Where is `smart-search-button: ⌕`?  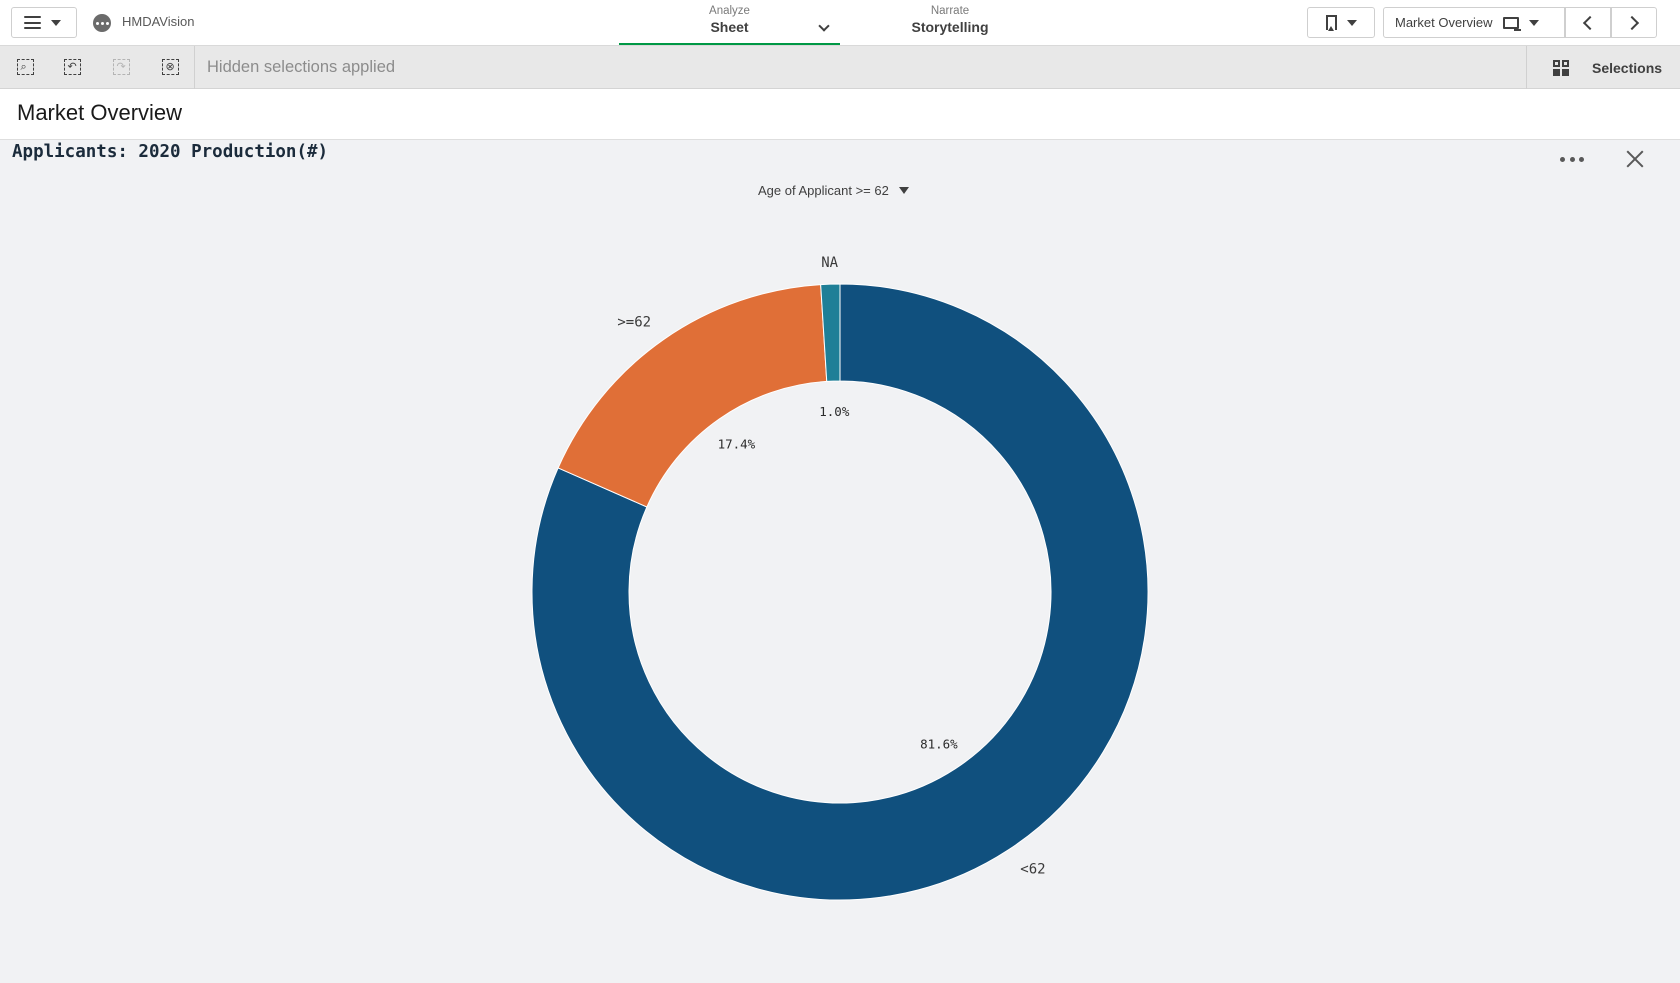
smart-search-button: ⌕ is located at coordinates (25, 67).